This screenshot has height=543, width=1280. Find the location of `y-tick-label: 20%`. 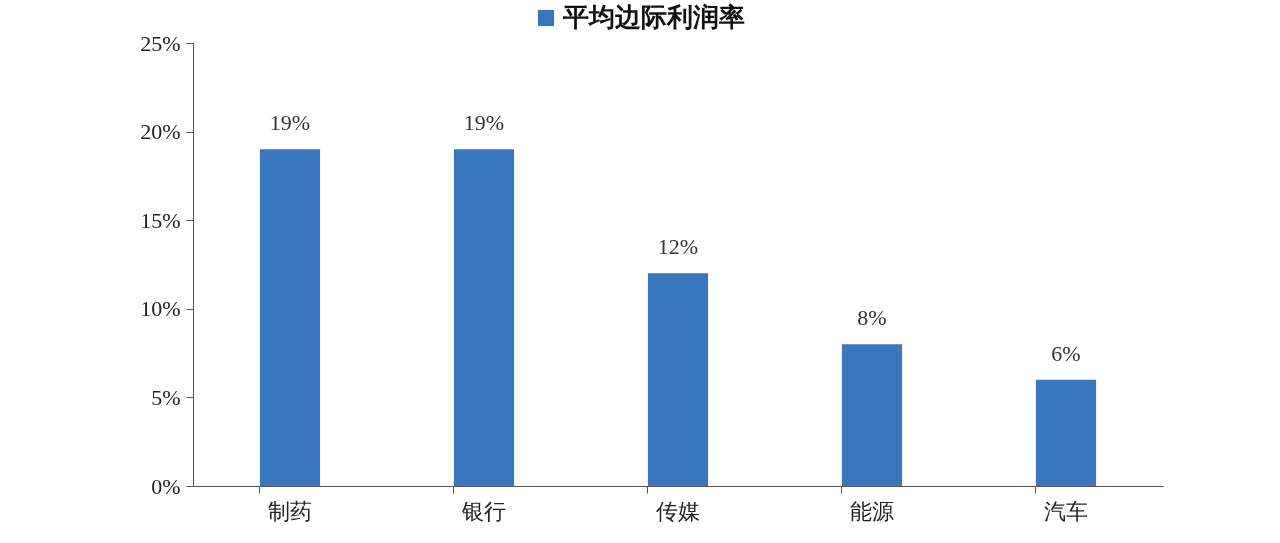

y-tick-label: 20% is located at coordinates (160, 132).